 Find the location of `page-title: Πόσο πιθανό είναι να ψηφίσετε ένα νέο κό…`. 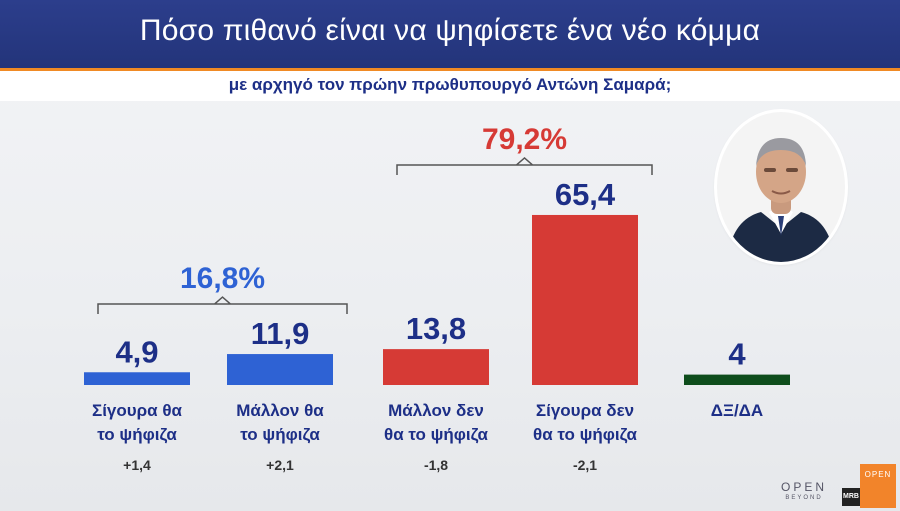

page-title: Πόσο πιθανό είναι να ψηφίσετε ένα νέο κό… is located at coordinates (450, 30).